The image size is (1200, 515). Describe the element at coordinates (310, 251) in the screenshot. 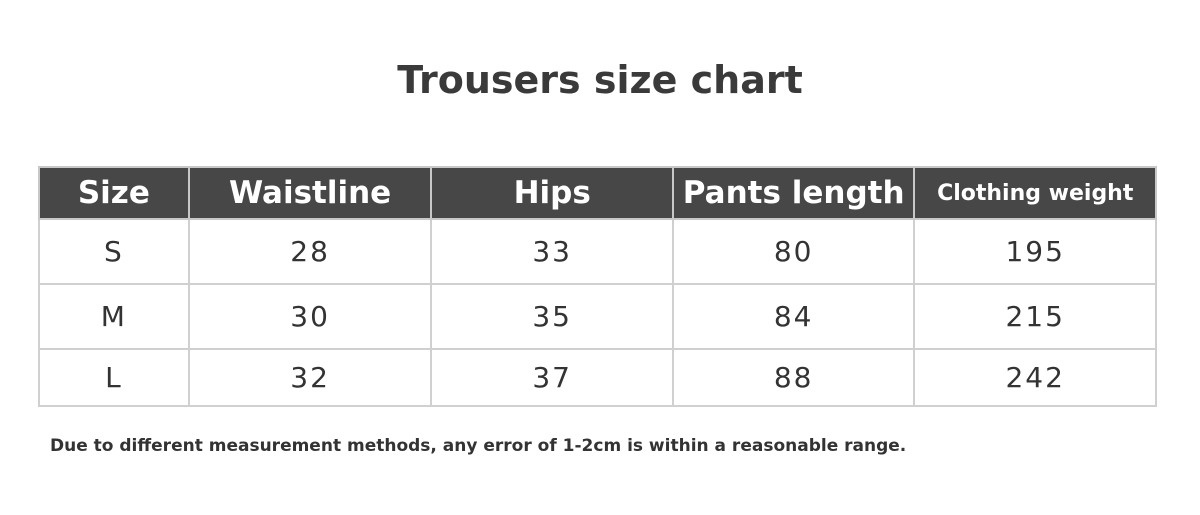

I see `cell: 28` at that location.